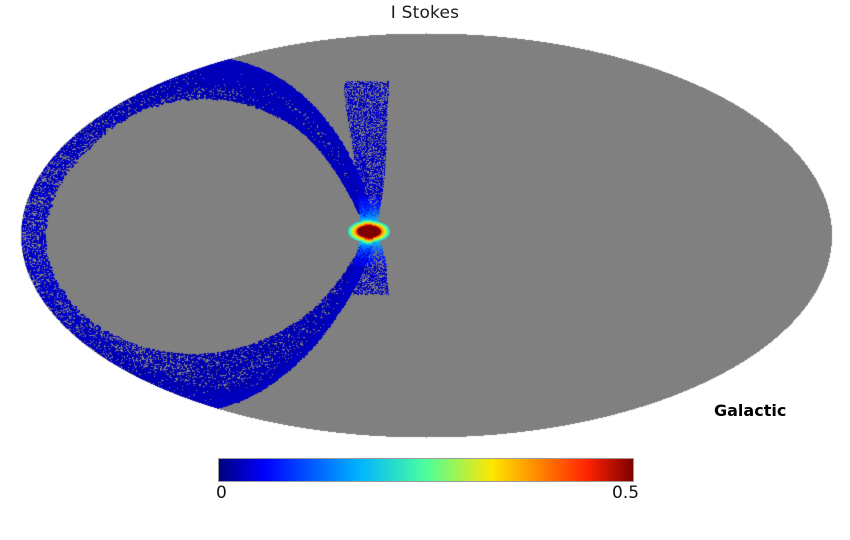  Describe the element at coordinates (221, 493) in the screenshot. I see `colorbar-min-tick-label: 0` at that location.